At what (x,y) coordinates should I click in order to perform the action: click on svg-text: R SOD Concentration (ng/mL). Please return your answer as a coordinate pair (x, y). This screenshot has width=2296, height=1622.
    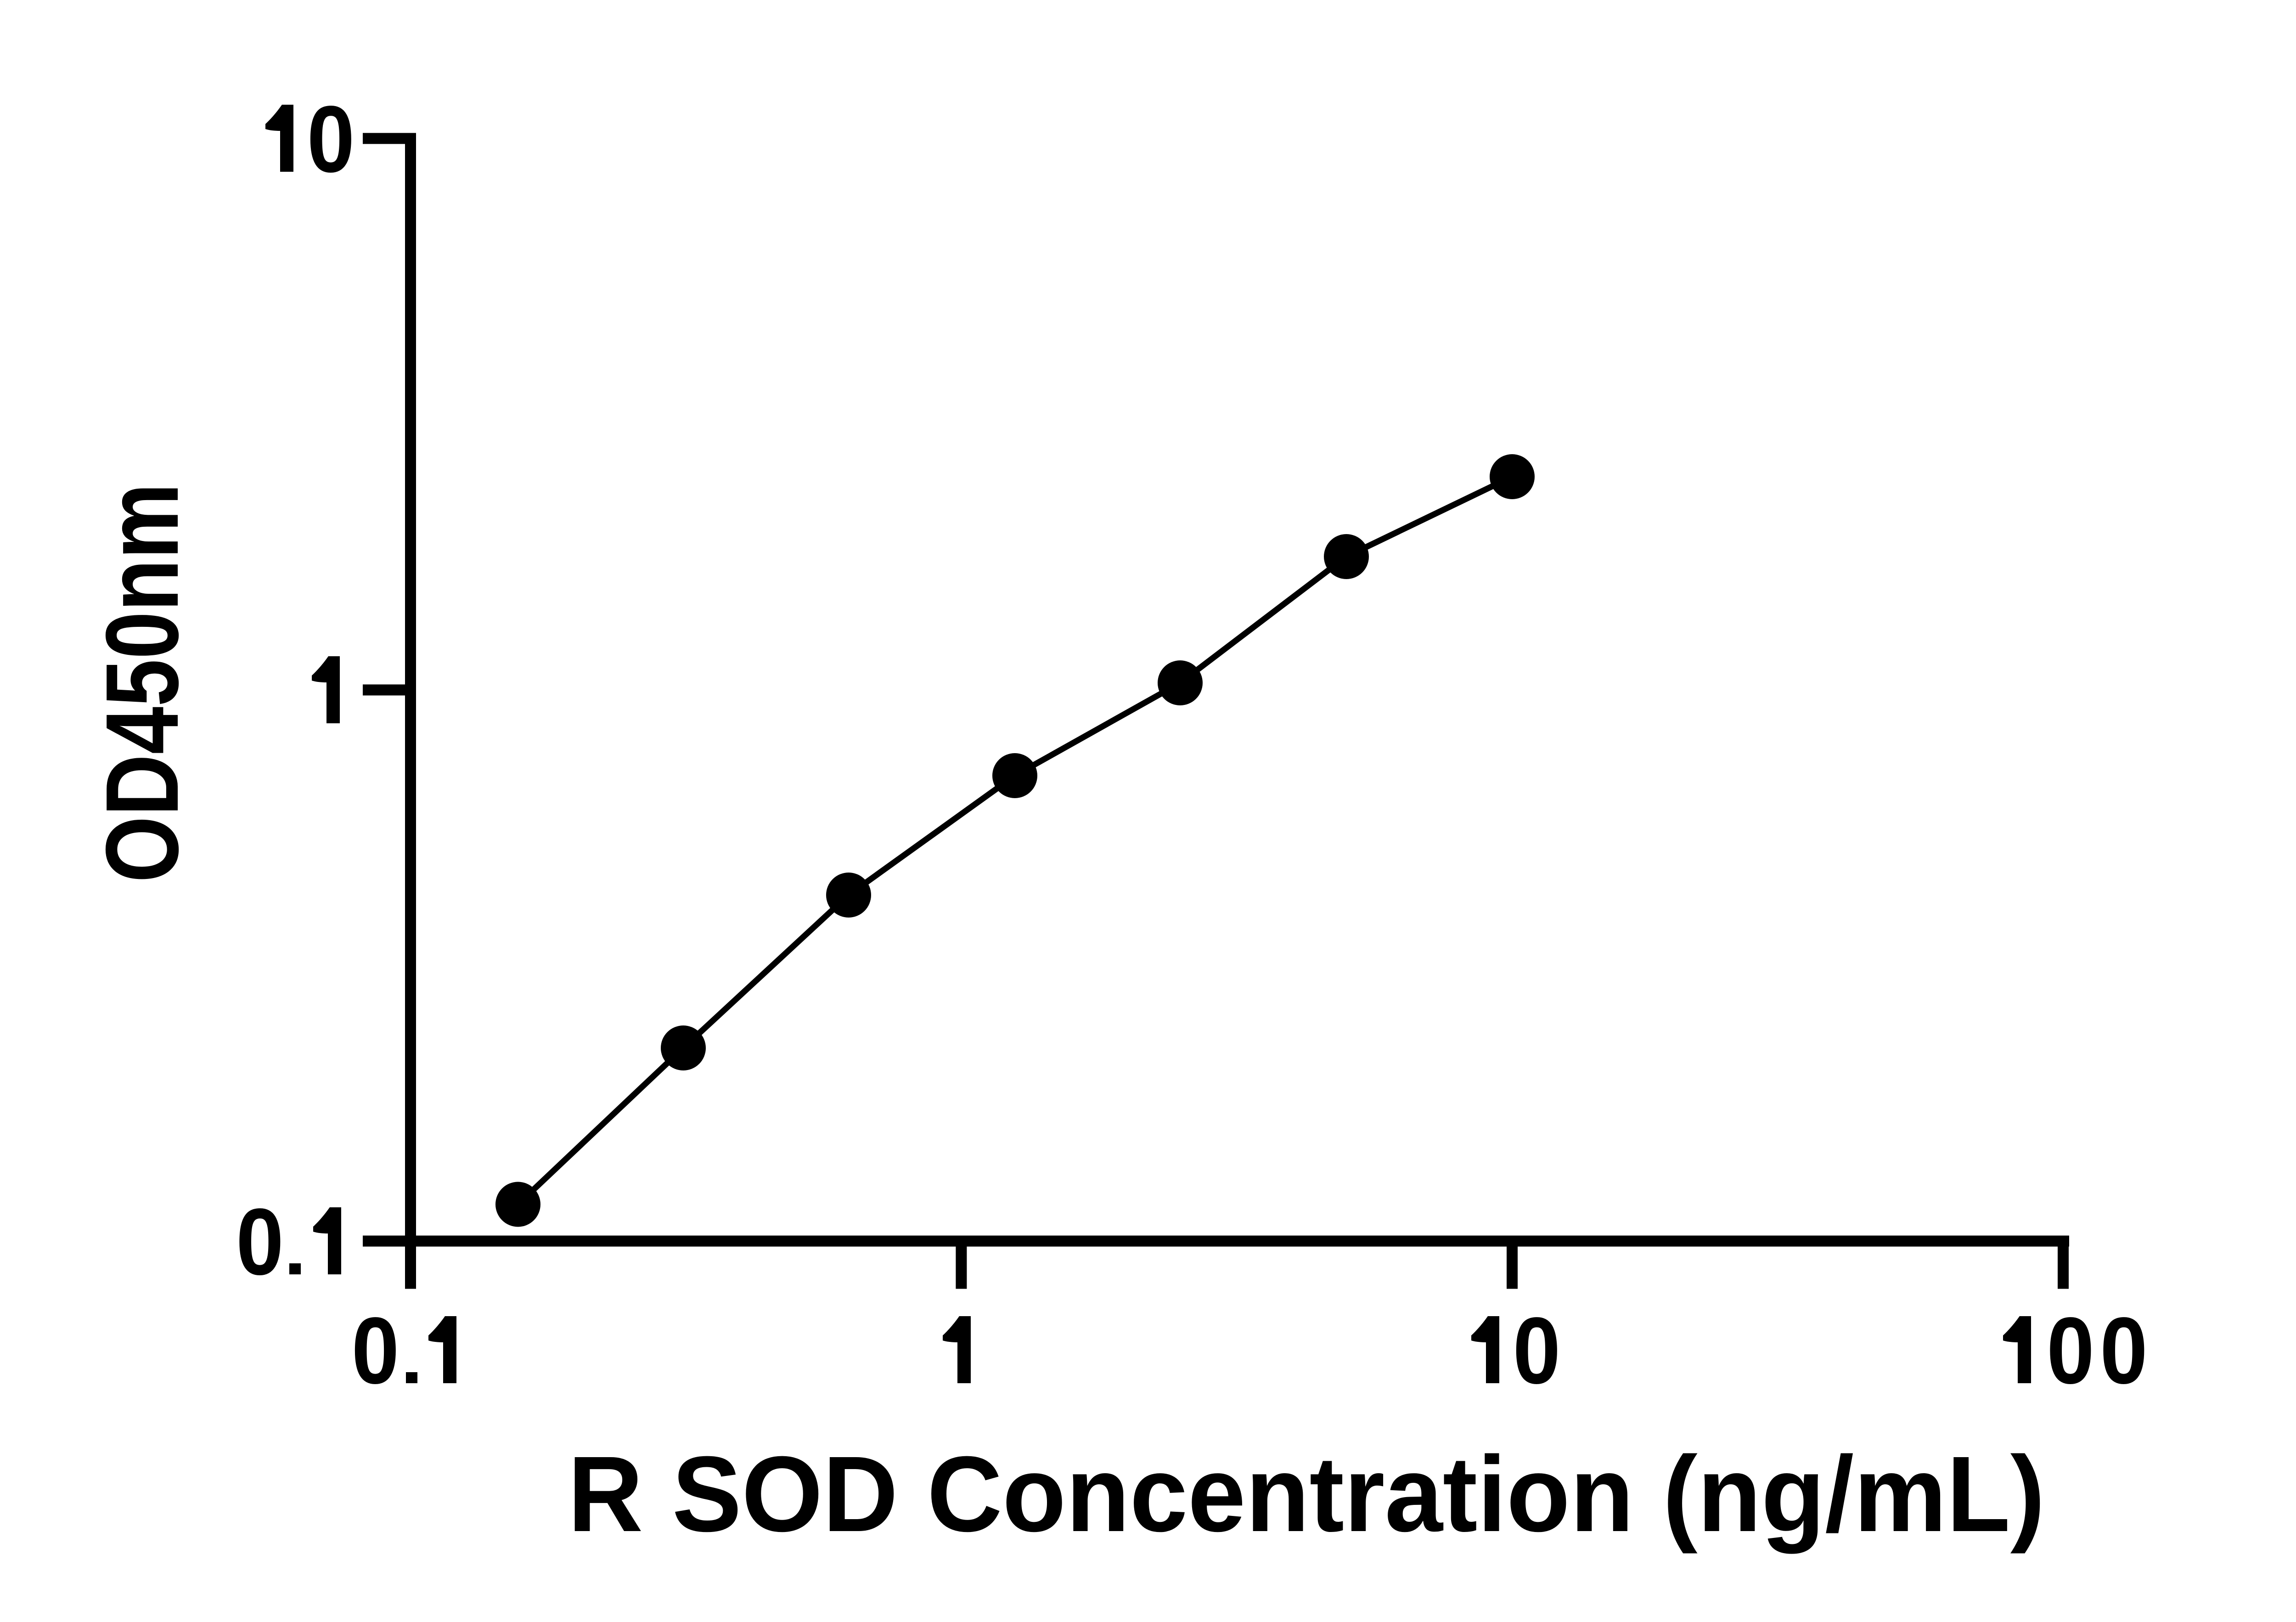
    Looking at the image, I should click on (1306, 1494).